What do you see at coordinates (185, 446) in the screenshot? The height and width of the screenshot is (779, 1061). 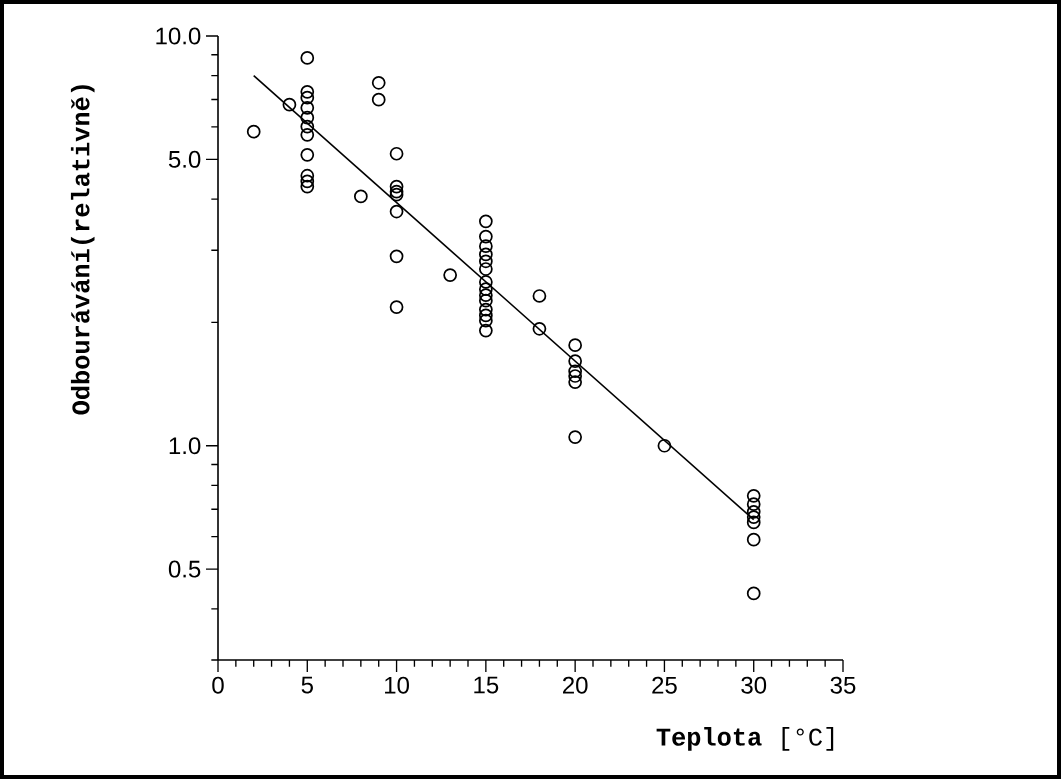 I see `y-tick-label: 1.0` at bounding box center [185, 446].